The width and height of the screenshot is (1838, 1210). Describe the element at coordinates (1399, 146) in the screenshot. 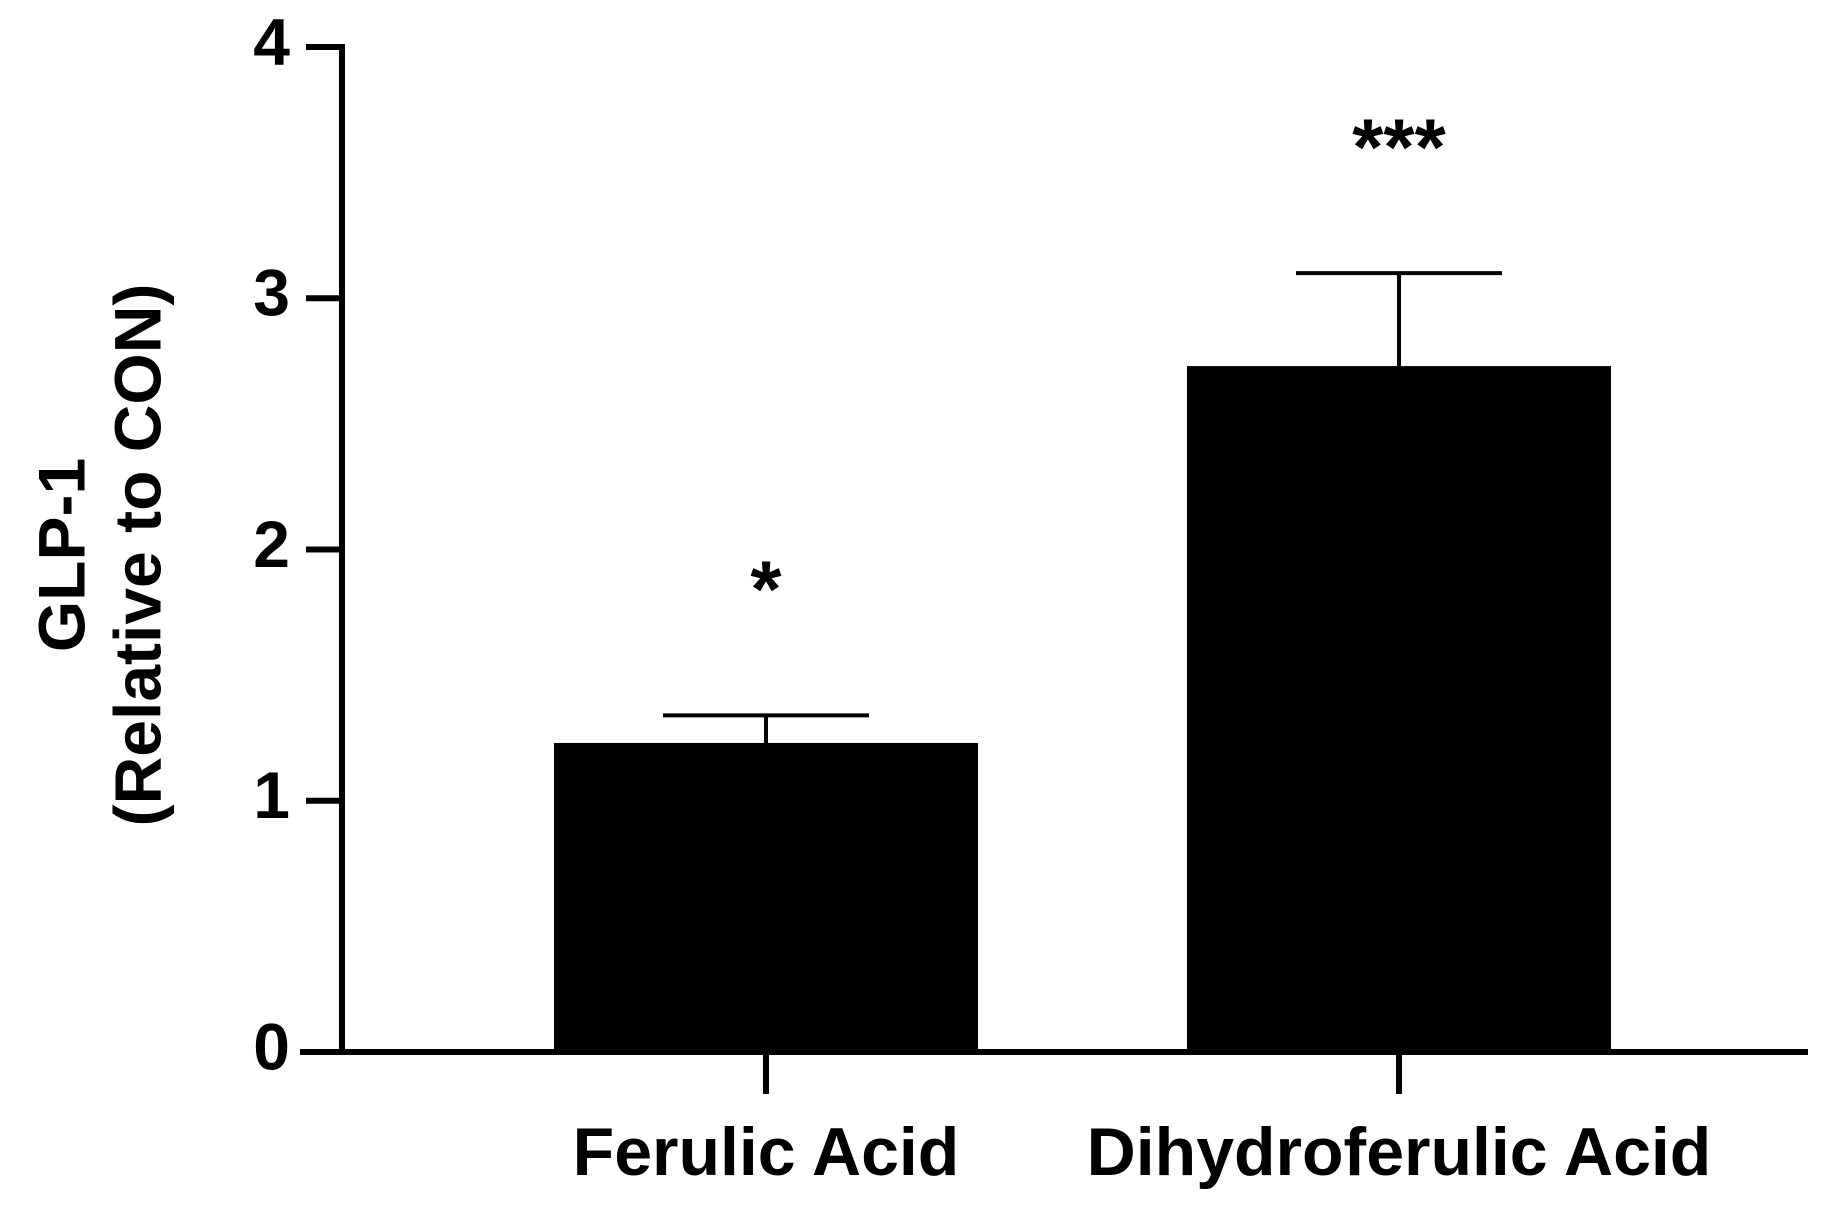

I see `significance-label: ***` at that location.